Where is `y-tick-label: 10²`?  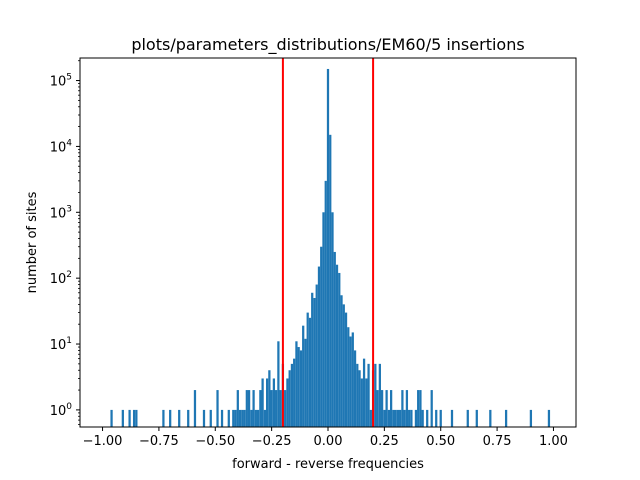 y-tick-label: 10² is located at coordinates (61, 278).